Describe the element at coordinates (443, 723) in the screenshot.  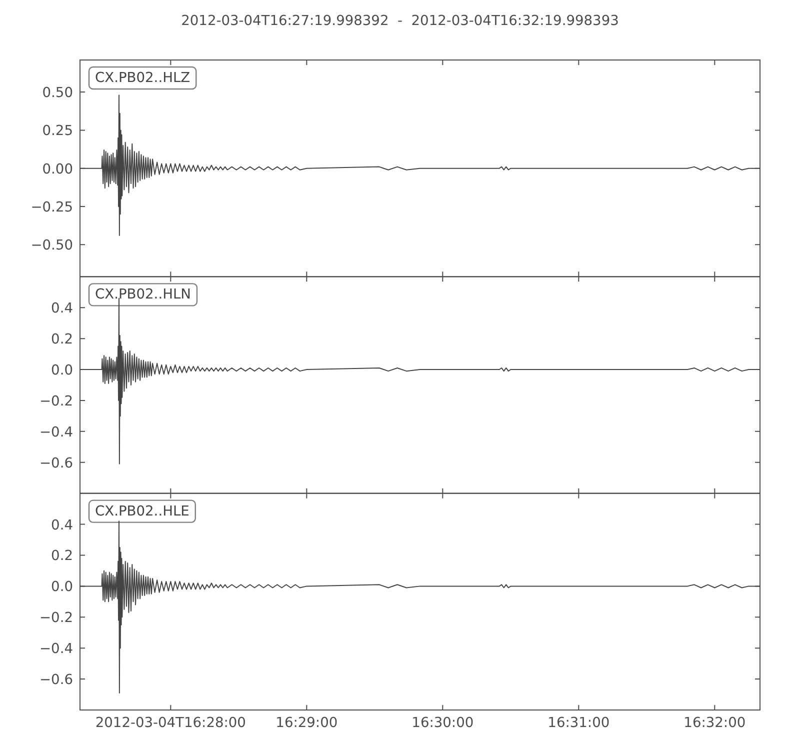
I see `x-tick-label: 16:30:00` at that location.